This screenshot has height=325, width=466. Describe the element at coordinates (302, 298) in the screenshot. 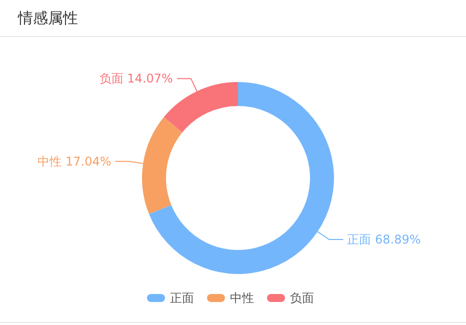

I see `legend-label: 负面` at that location.